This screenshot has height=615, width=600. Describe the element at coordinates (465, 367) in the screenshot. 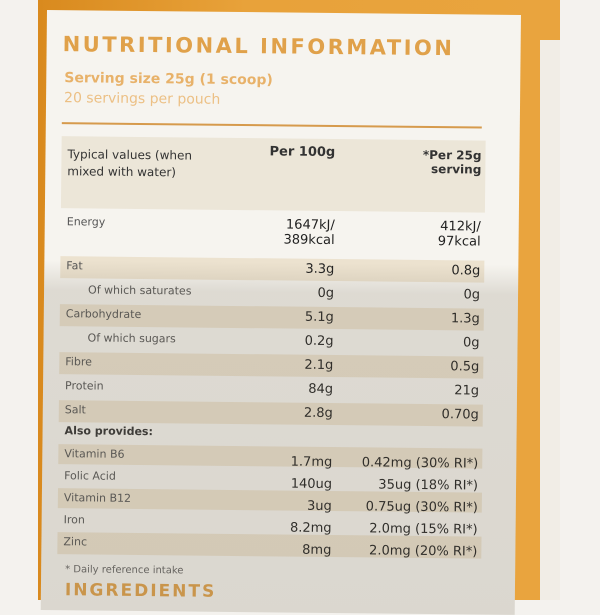

I see `row-per25: 0.5g` at that location.